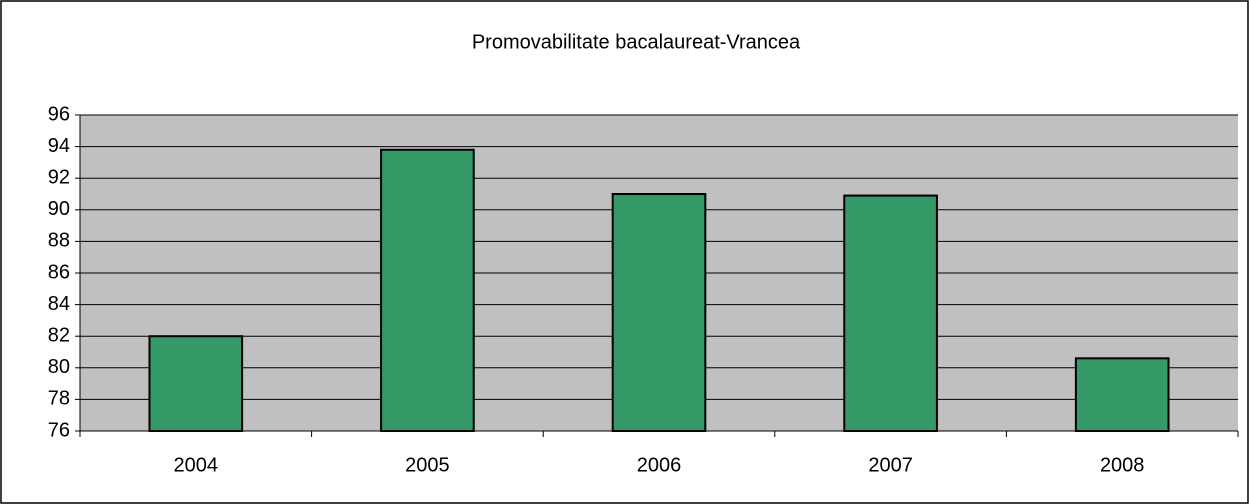 This screenshot has height=504, width=1249. Describe the element at coordinates (196, 465) in the screenshot. I see `x-tick-label: 2004` at that location.